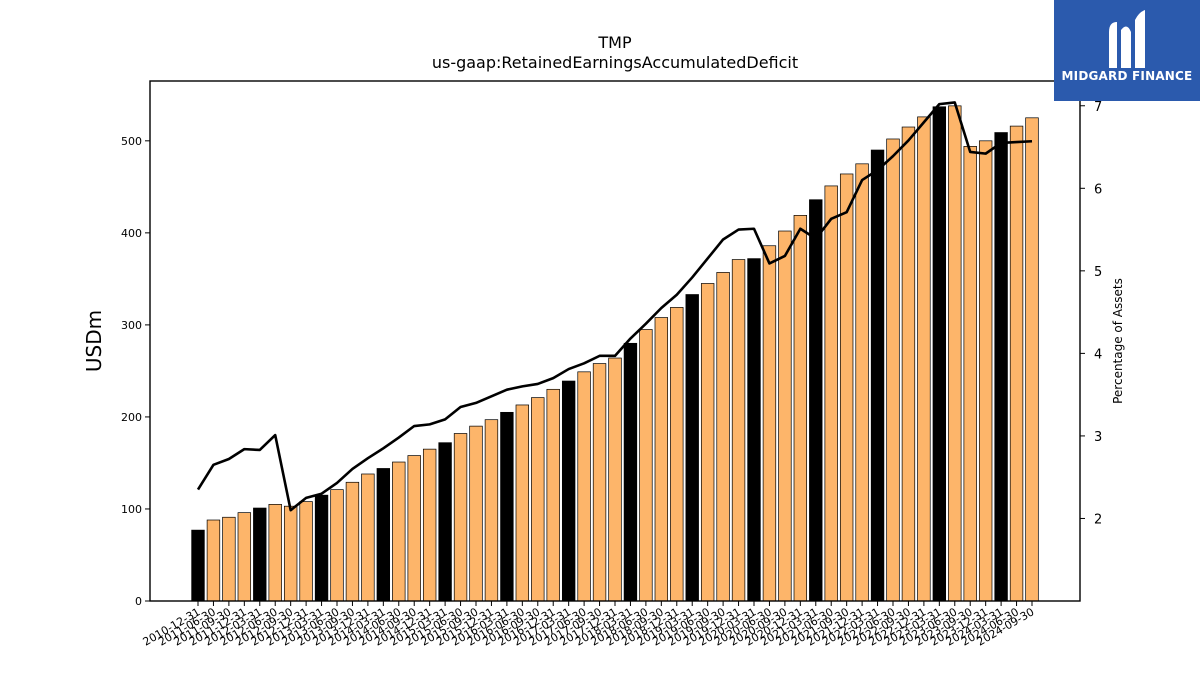 This screenshot has width=1200, height=675. Describe the element at coordinates (131, 509) in the screenshot. I see `y-tick-label: 100` at that location.